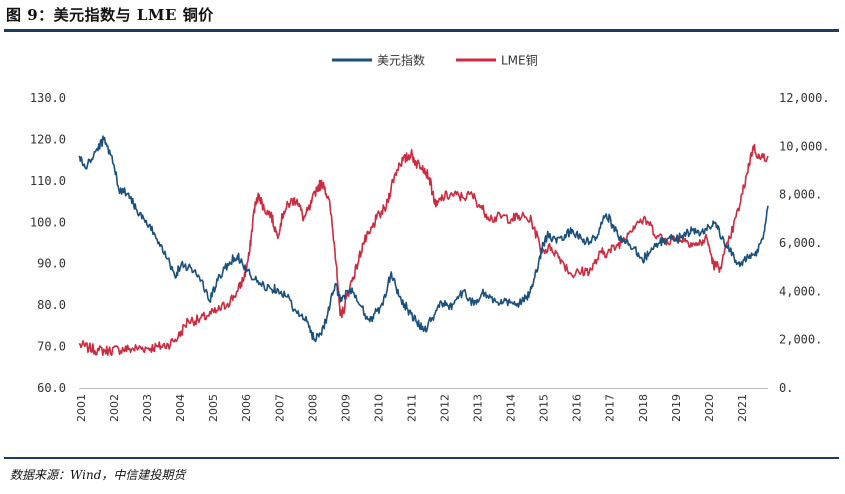 Image resolution: width=845 pixels, height=494 pixels. Describe the element at coordinates (345, 408) in the screenshot. I see `x-tick-label: 2009` at that location.